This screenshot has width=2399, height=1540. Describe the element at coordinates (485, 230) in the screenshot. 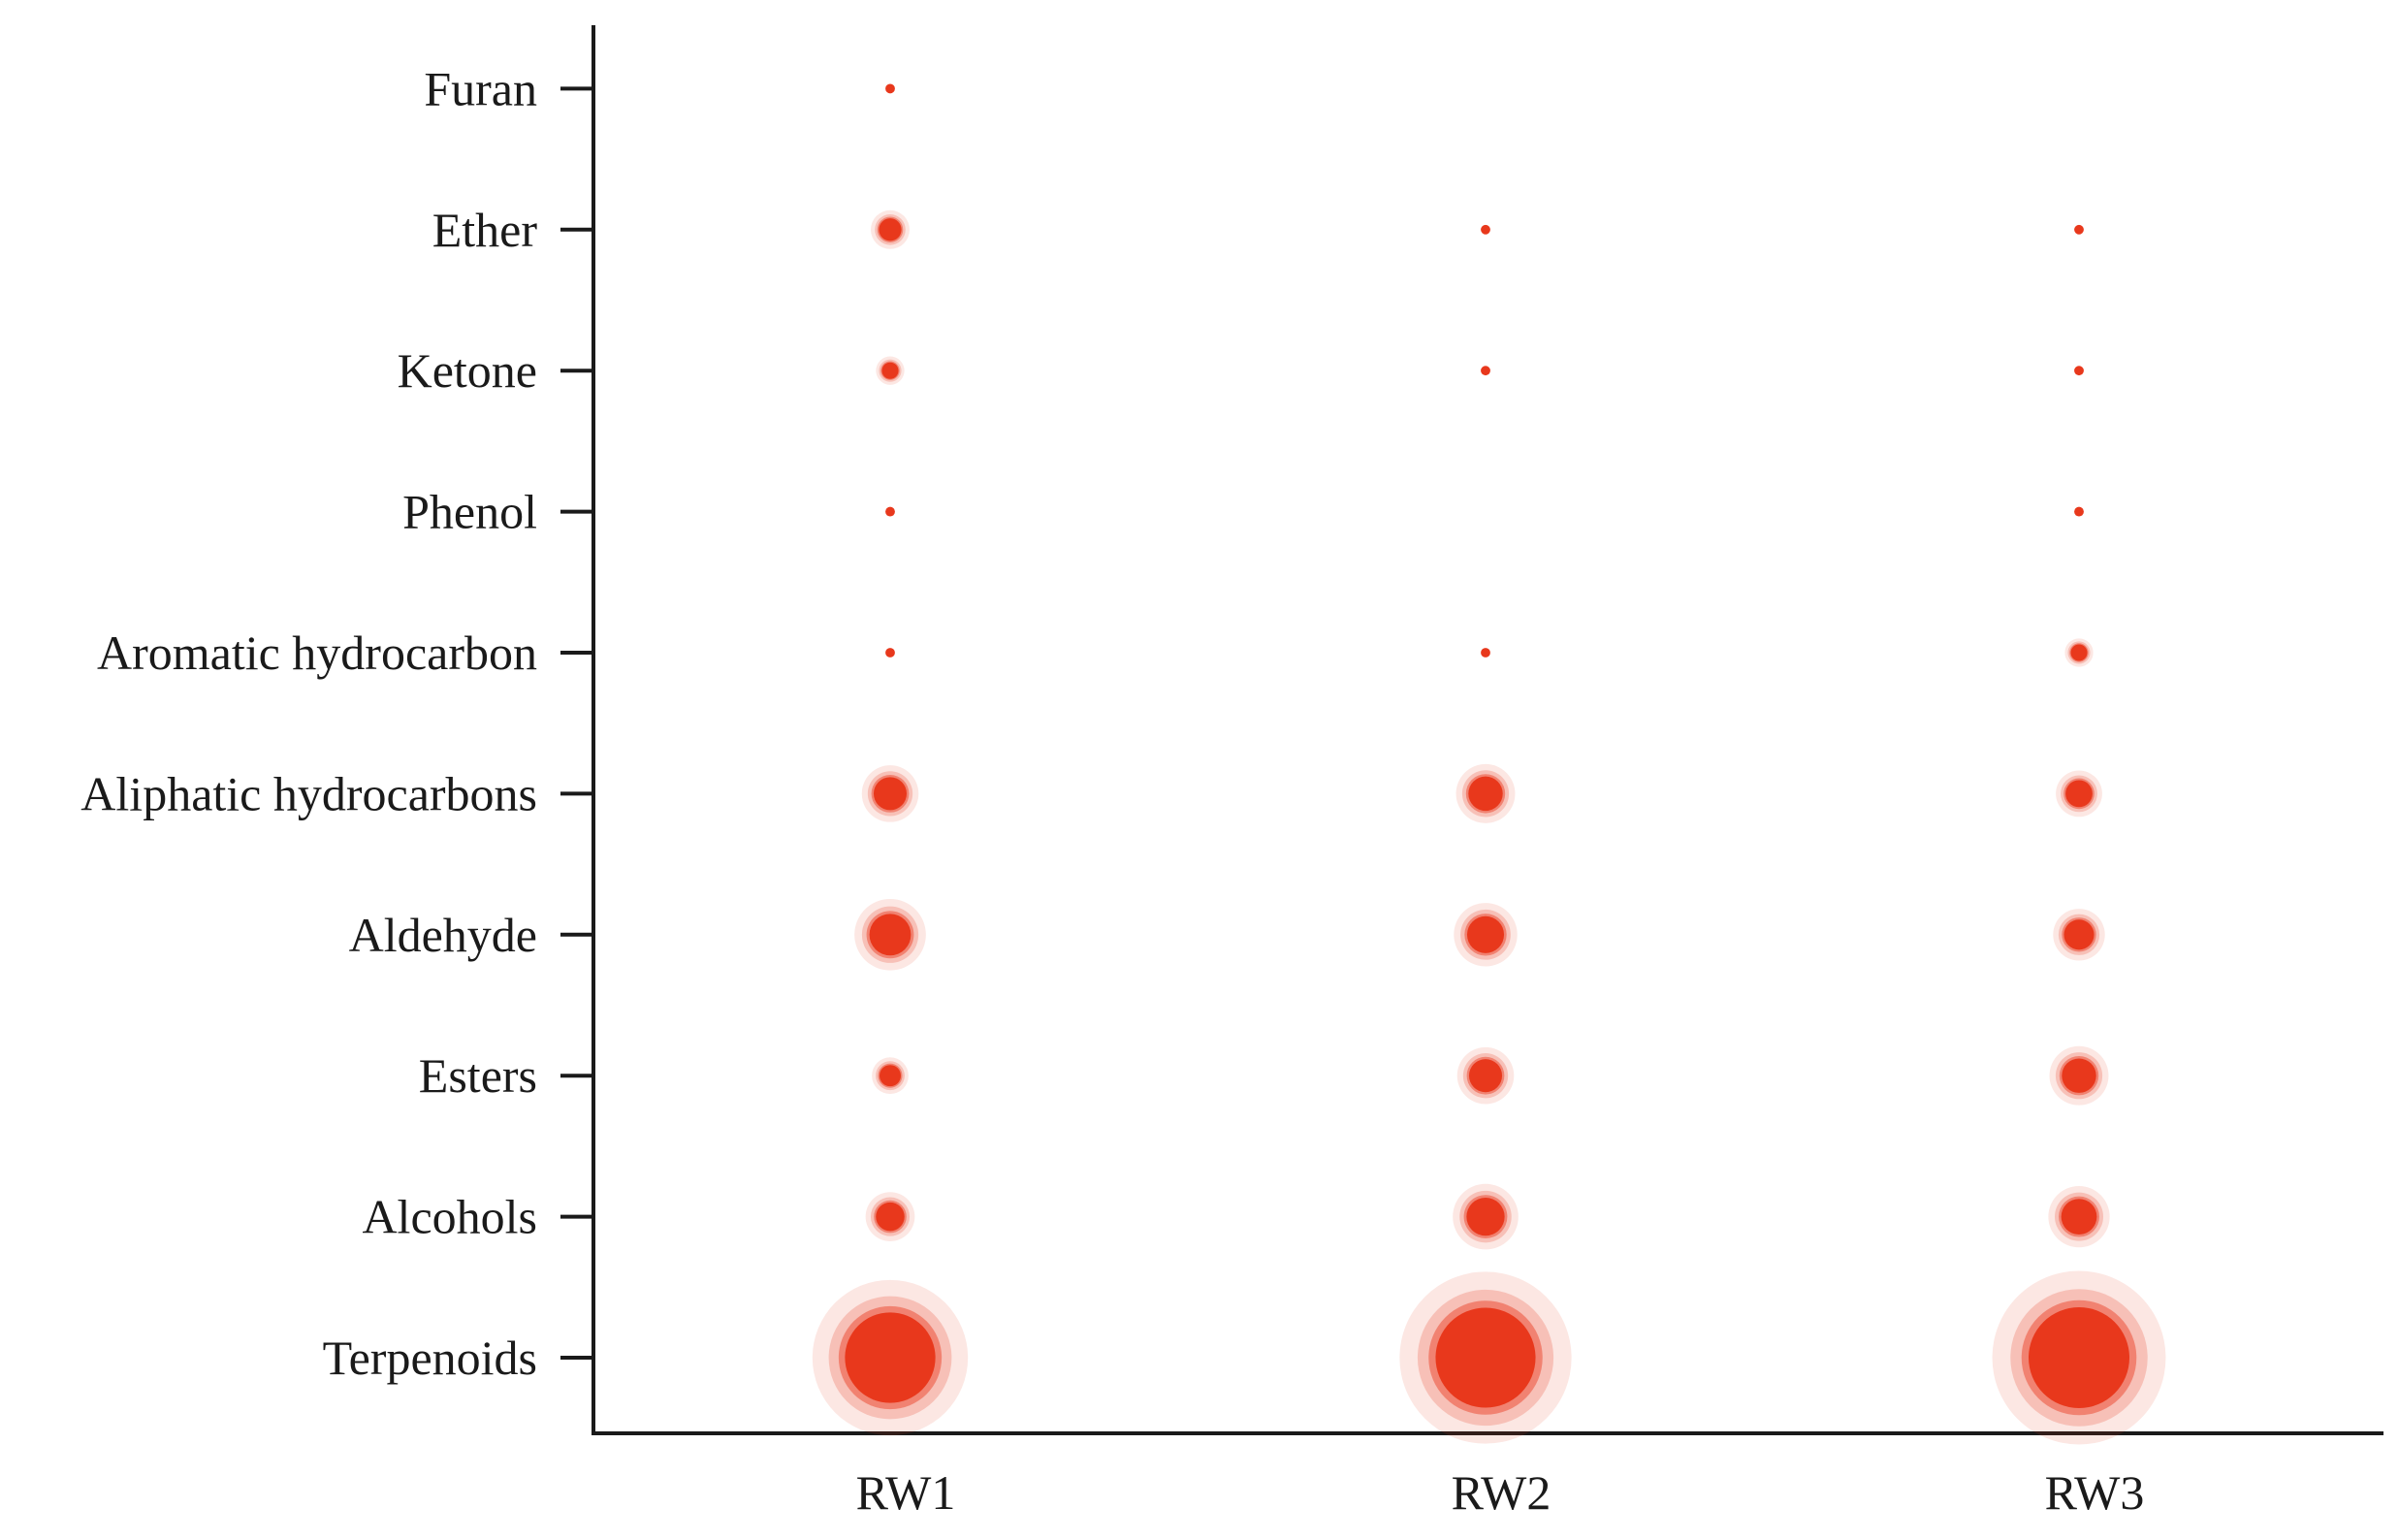

I see `y-tick-label: Ether` at that location.